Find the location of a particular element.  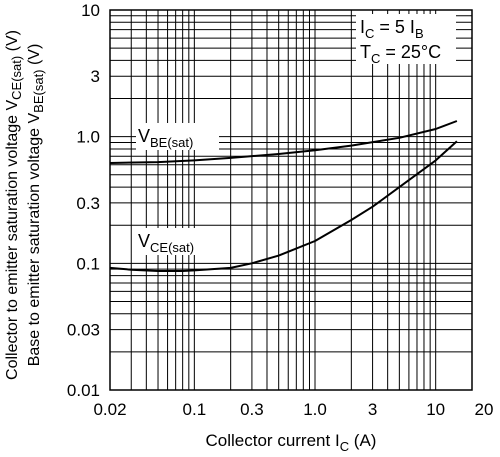

x-tick-label: 1.0 is located at coordinates (315, 409).